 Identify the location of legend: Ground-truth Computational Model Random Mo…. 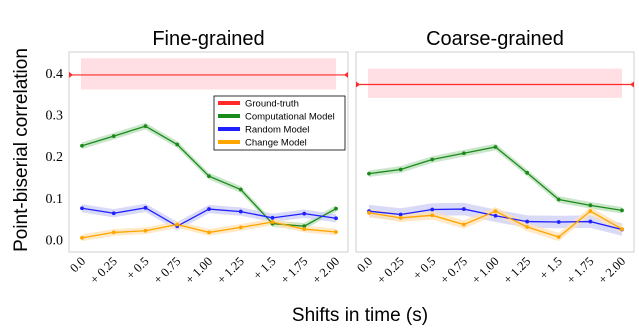
(279, 123).